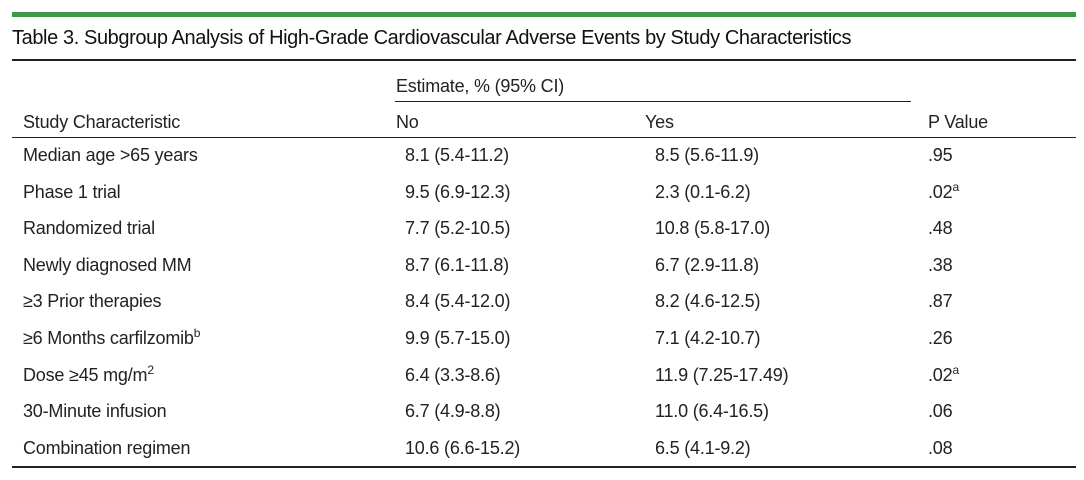 This screenshot has height=480, width=1084. I want to click on yes-text: 8.5 (5.6-11.9), so click(707, 155).